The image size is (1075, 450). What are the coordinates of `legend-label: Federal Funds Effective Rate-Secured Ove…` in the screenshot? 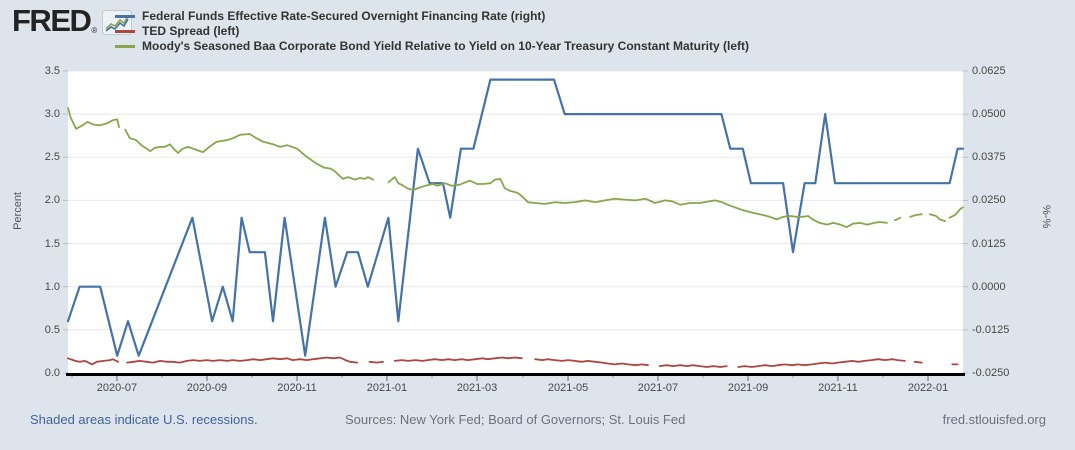 It's located at (344, 16).